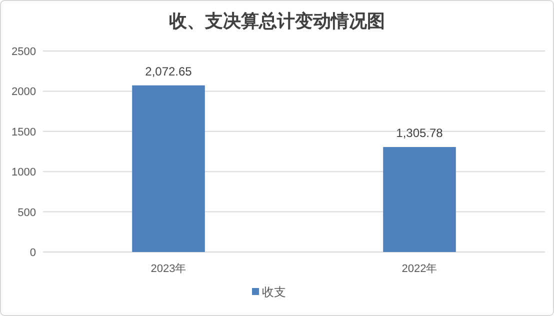  What do you see at coordinates (420, 269) in the screenshot?
I see `x-tick-label: 2022年` at bounding box center [420, 269].